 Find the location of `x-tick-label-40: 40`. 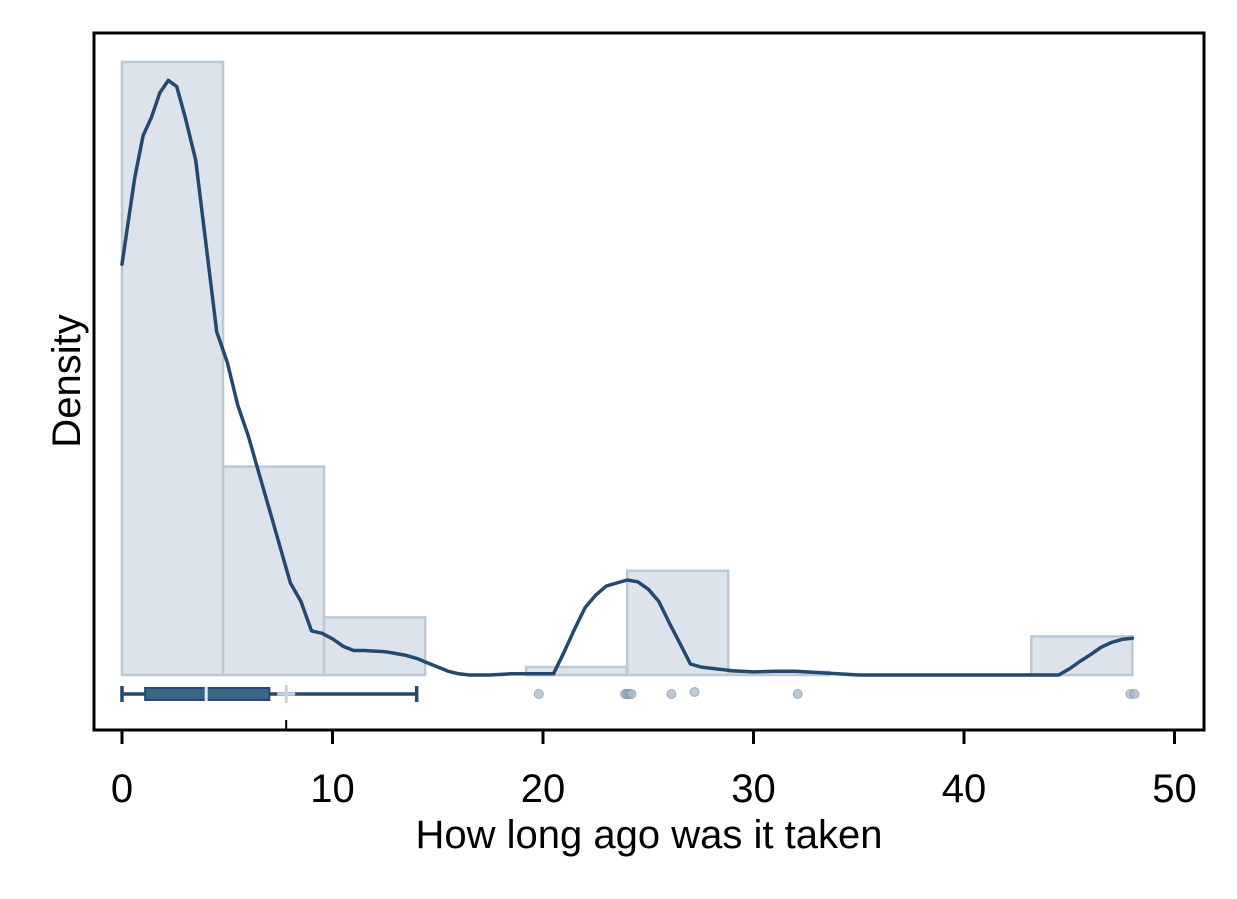

x-tick-label-40: 40 is located at coordinates (964, 789).